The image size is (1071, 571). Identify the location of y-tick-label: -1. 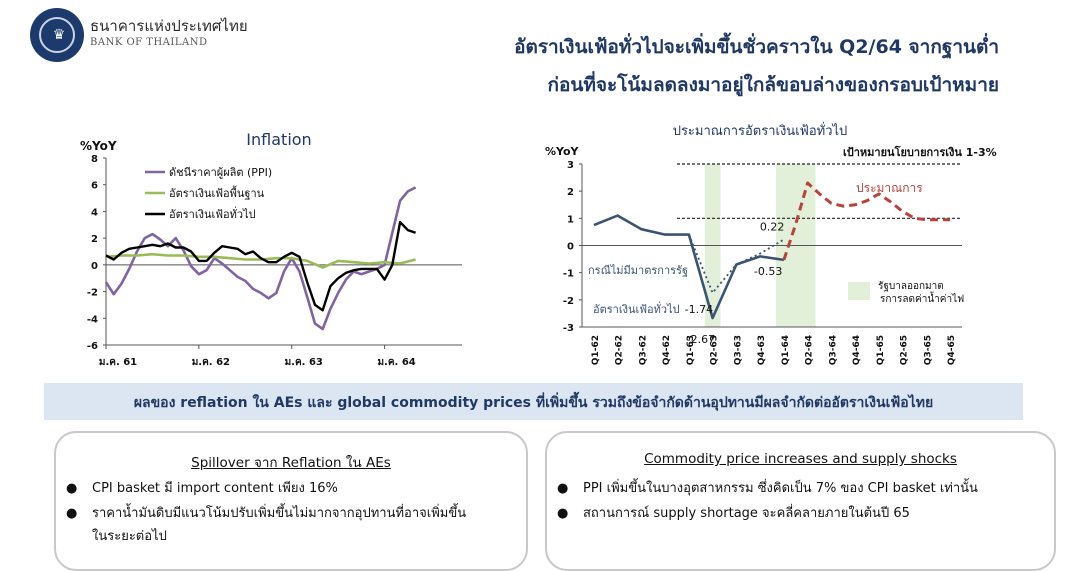
(568, 274).